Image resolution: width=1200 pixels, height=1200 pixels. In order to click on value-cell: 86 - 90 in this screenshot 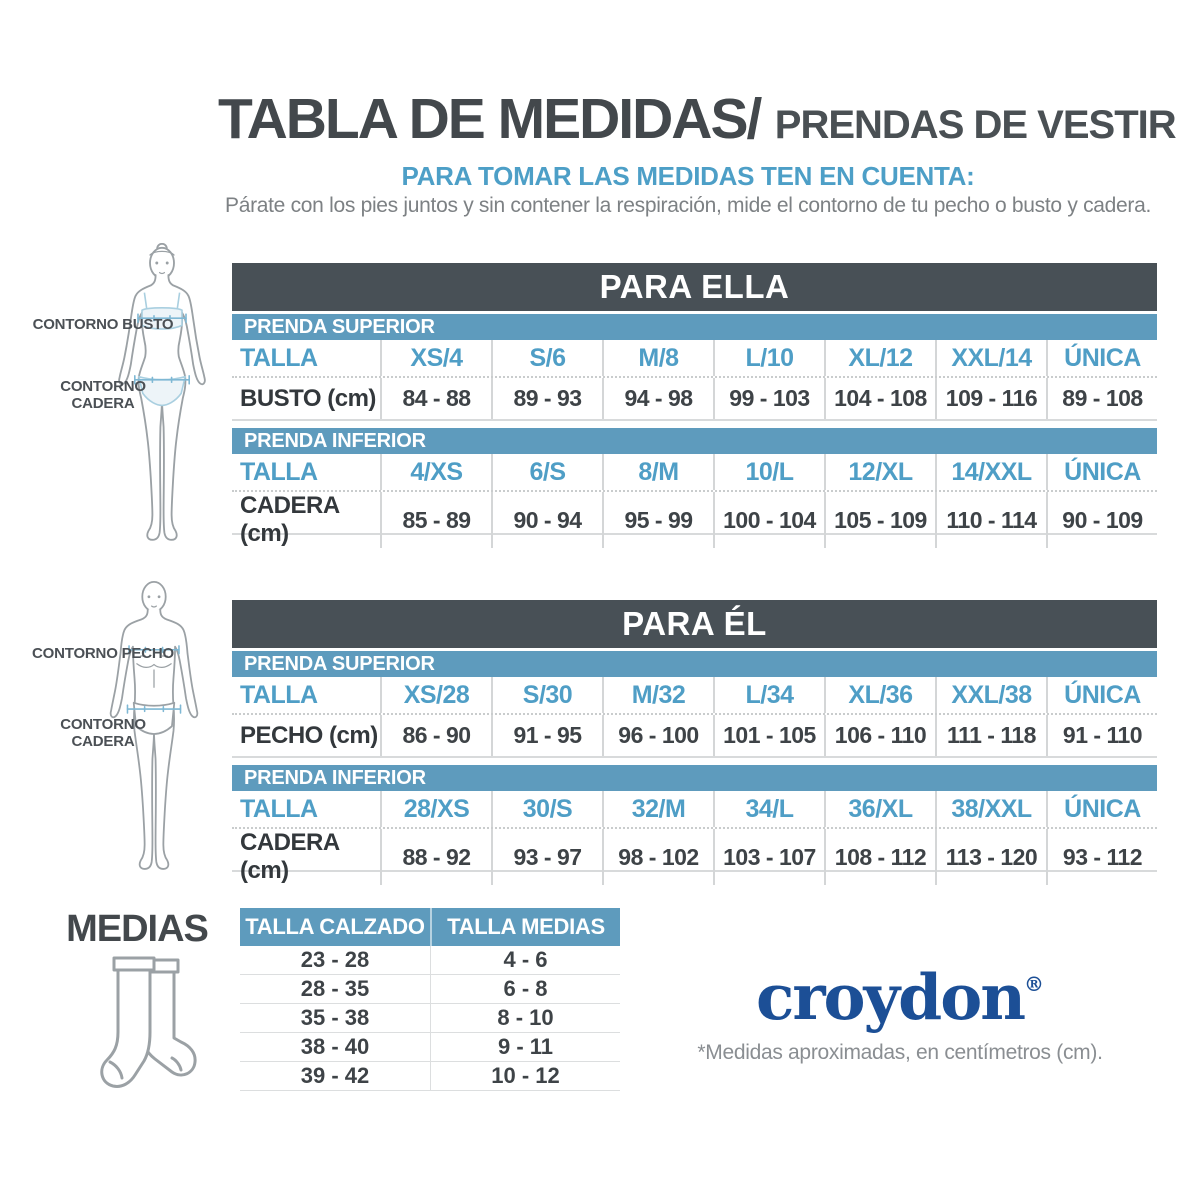, I will do `click(435, 735)`.